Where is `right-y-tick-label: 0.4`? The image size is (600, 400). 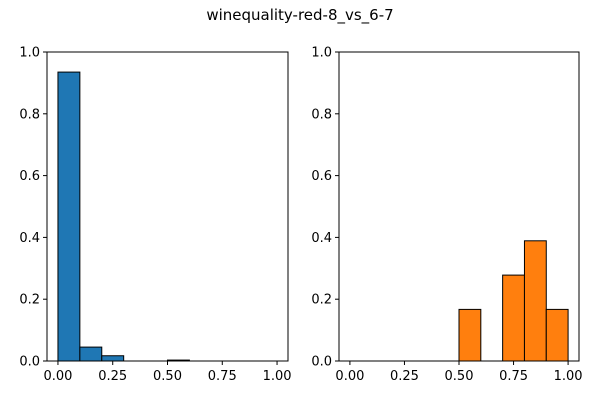 right-y-tick-label: 0.4 is located at coordinates (321, 238).